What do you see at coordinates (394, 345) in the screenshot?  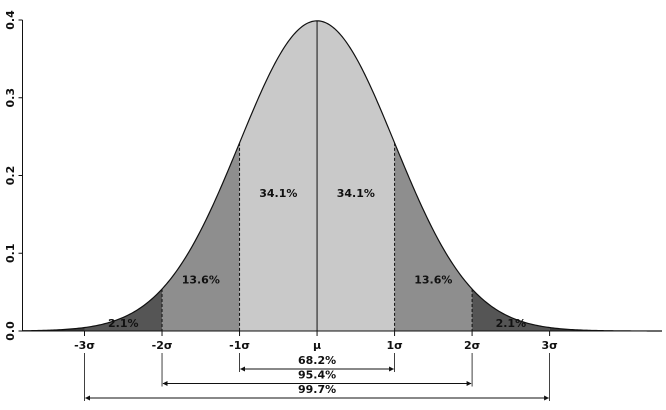 I see `x-tick-label: 1σ` at bounding box center [394, 345].